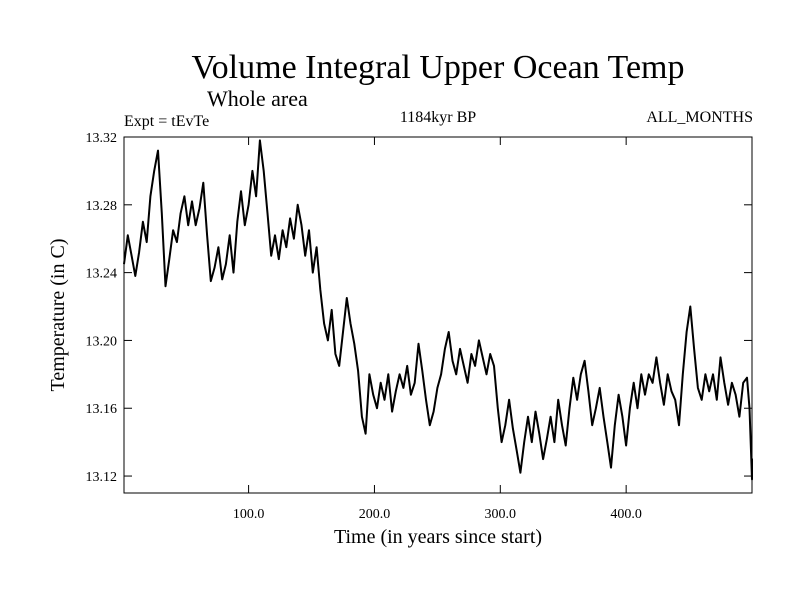 This screenshot has width=800, height=600. I want to click on chart-subtitle: Whole area, so click(257, 98).